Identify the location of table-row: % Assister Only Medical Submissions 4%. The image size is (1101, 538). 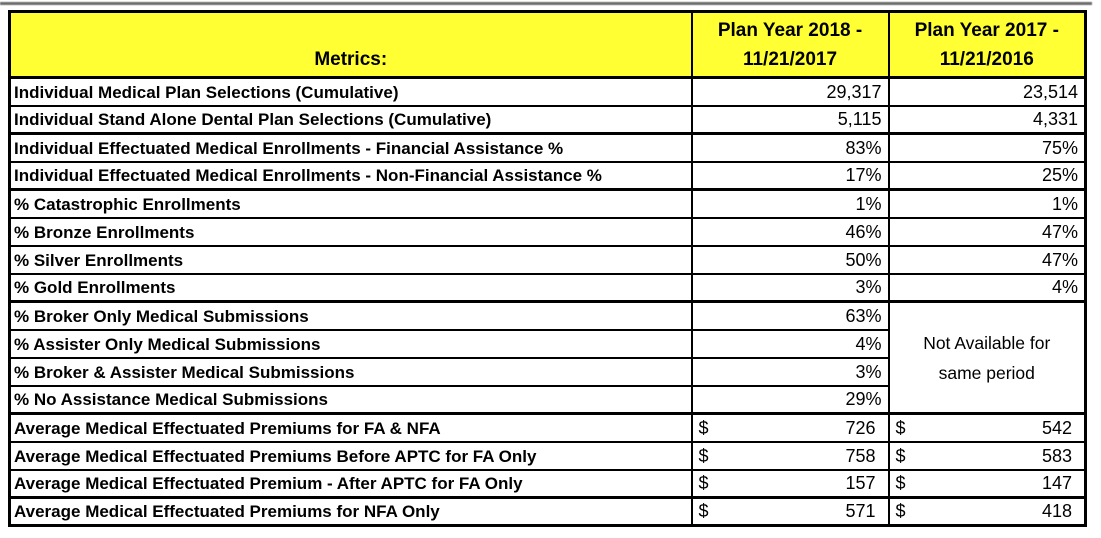
(547, 343).